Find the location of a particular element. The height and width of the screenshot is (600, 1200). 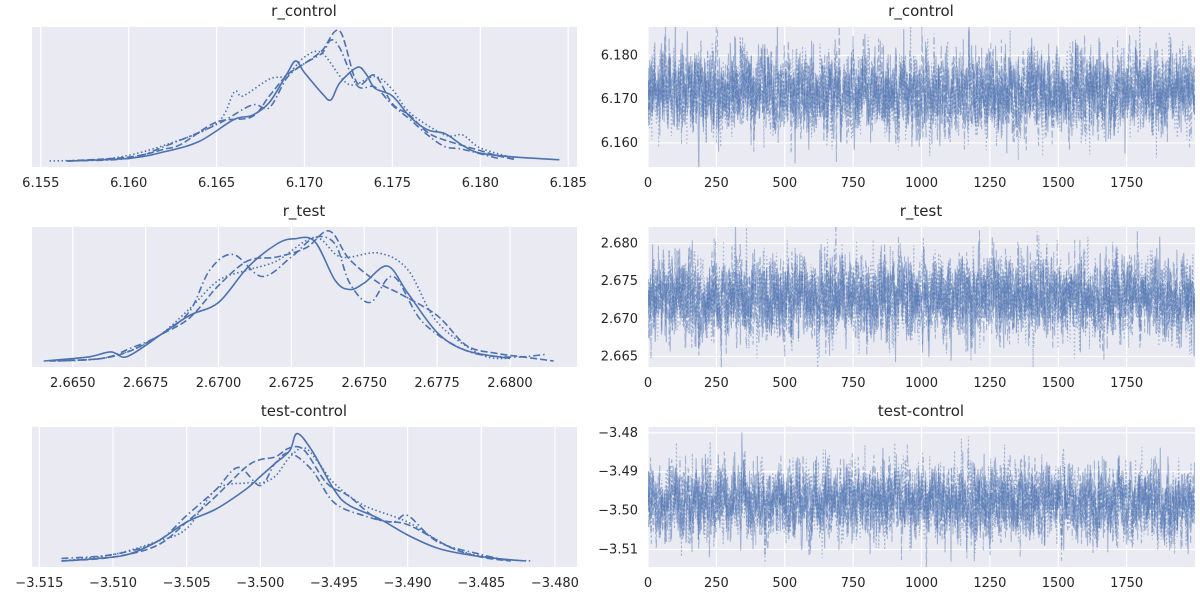

y-tick-label: 2.665 is located at coordinates (619, 356).